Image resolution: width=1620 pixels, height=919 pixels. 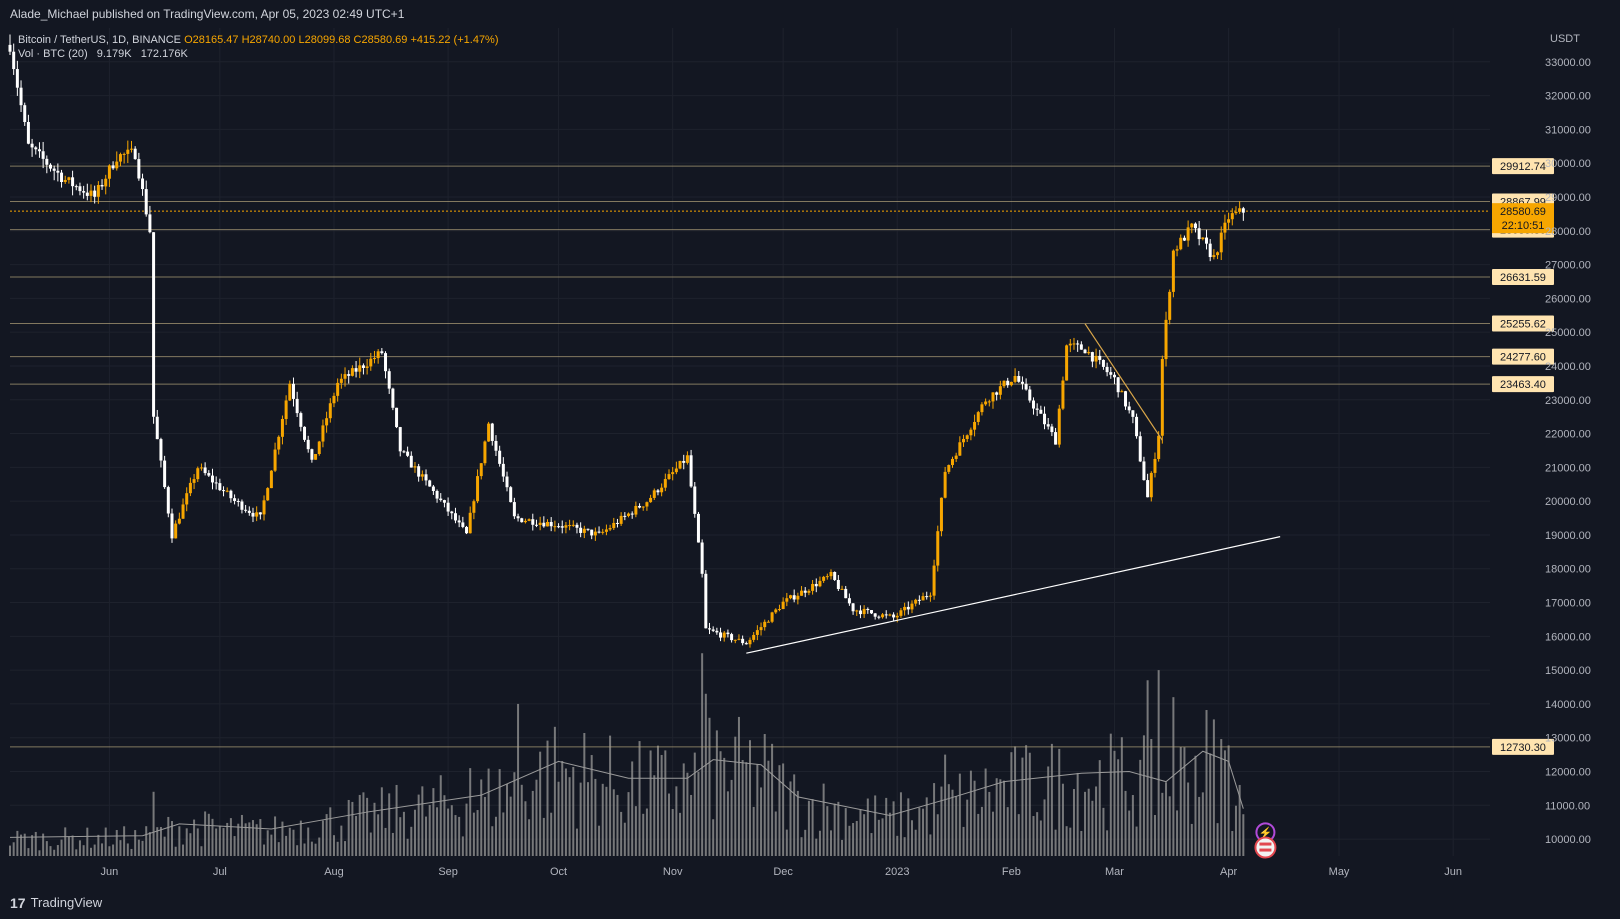 I want to click on trend-line, so click(x=1013, y=595).